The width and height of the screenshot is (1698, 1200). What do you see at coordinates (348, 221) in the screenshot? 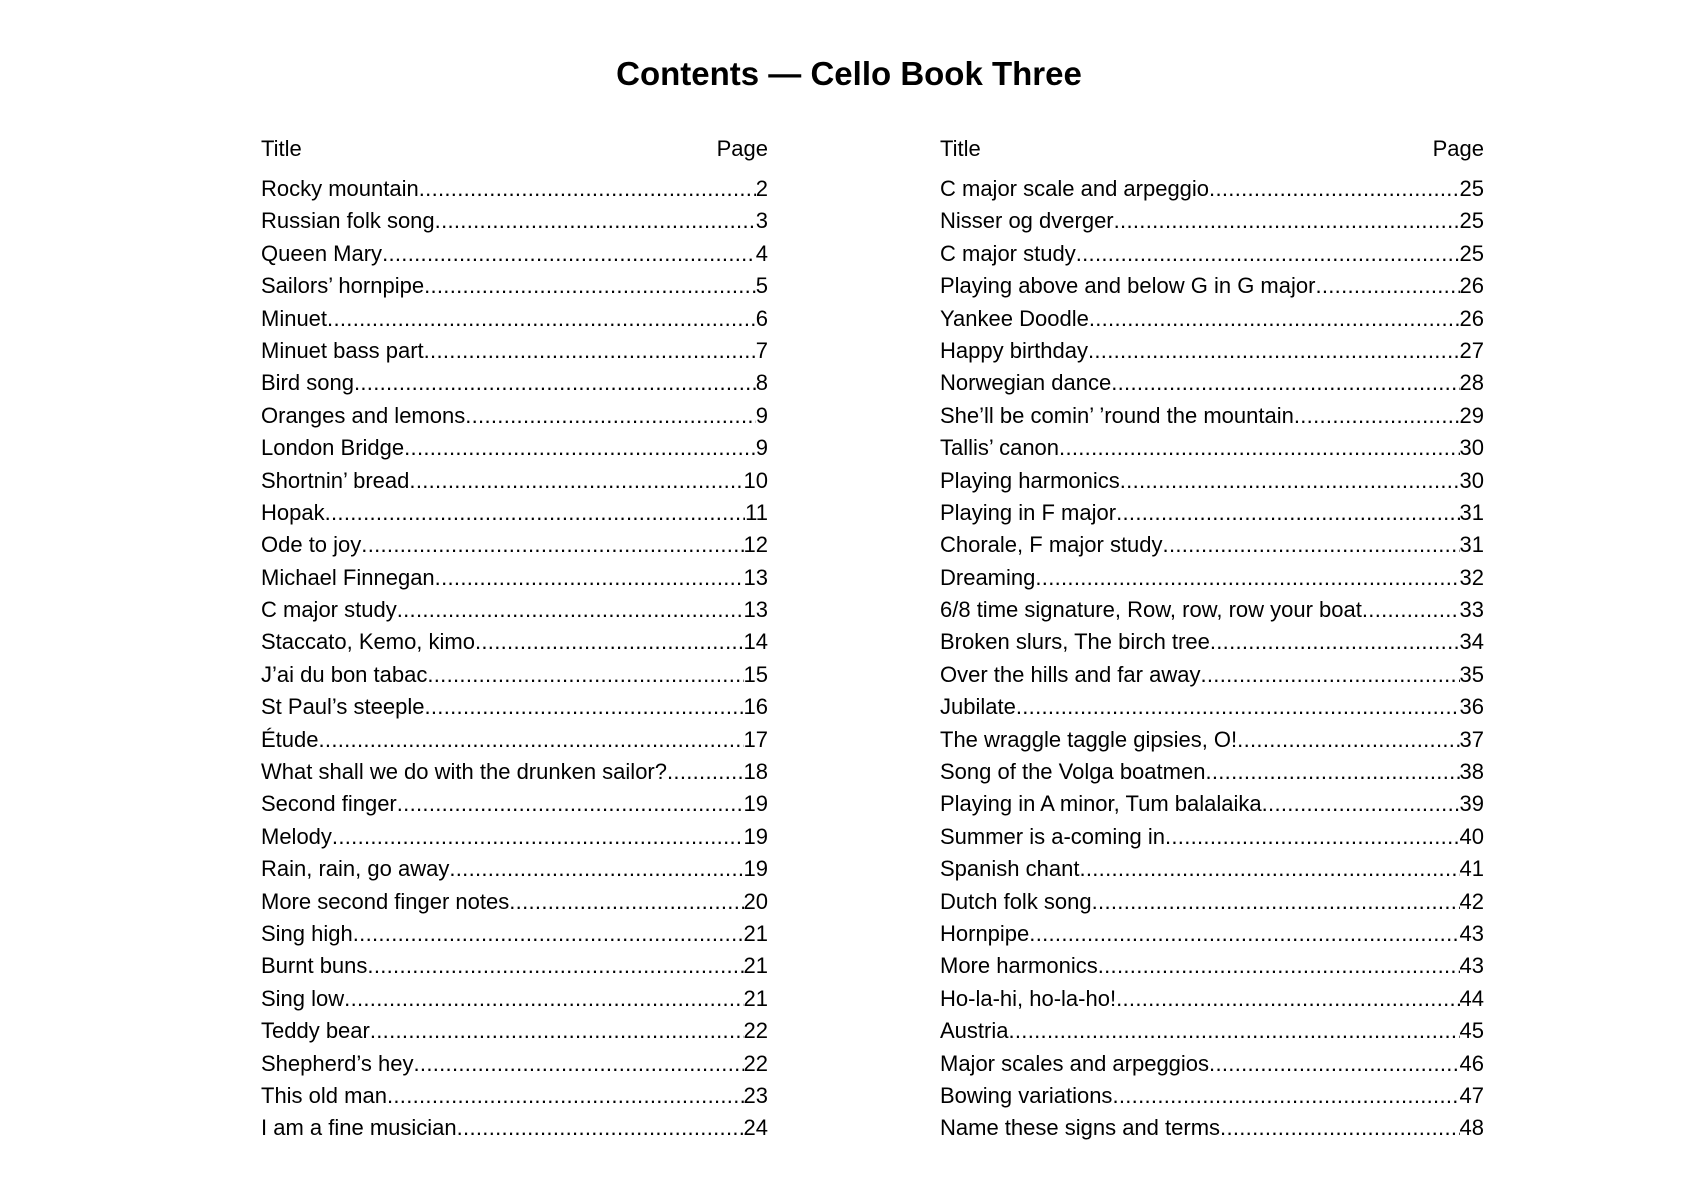
I see `entry-title: Russian folk song` at bounding box center [348, 221].